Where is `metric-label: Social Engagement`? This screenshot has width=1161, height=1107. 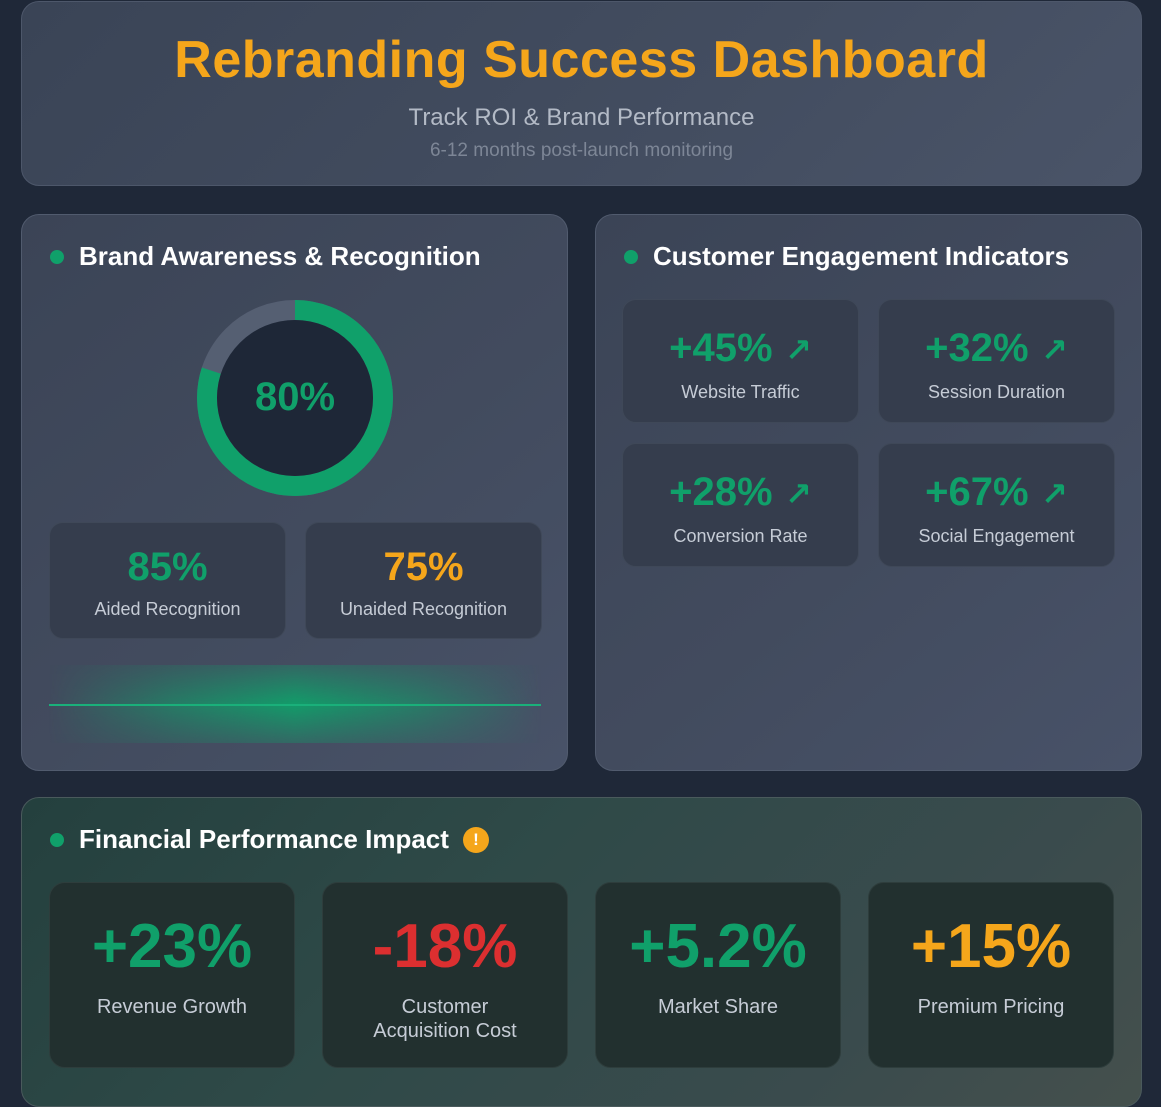 metric-label: Social Engagement is located at coordinates (996, 536).